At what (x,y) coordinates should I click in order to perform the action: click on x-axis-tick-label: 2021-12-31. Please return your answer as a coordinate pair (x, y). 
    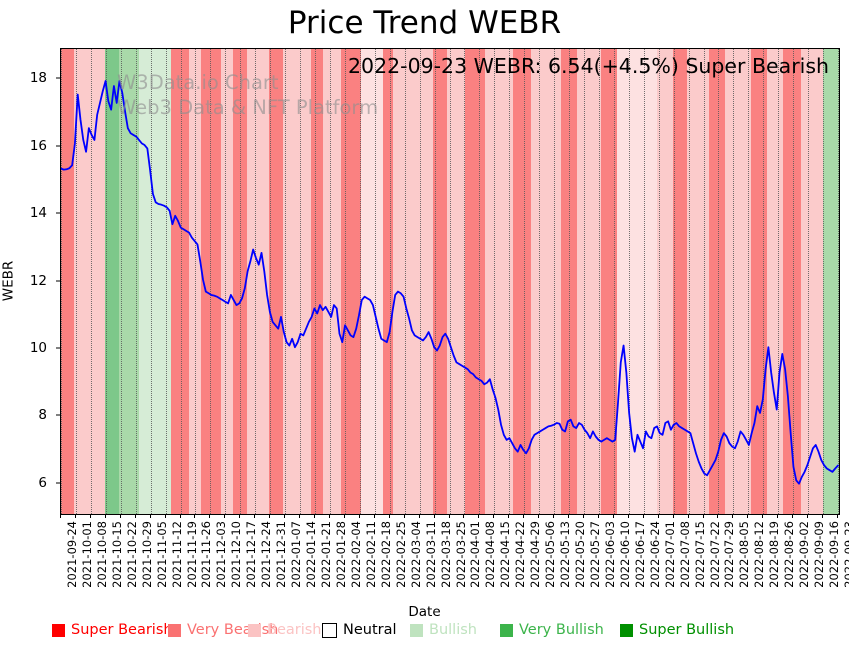
    Looking at the image, I should click on (281, 554).